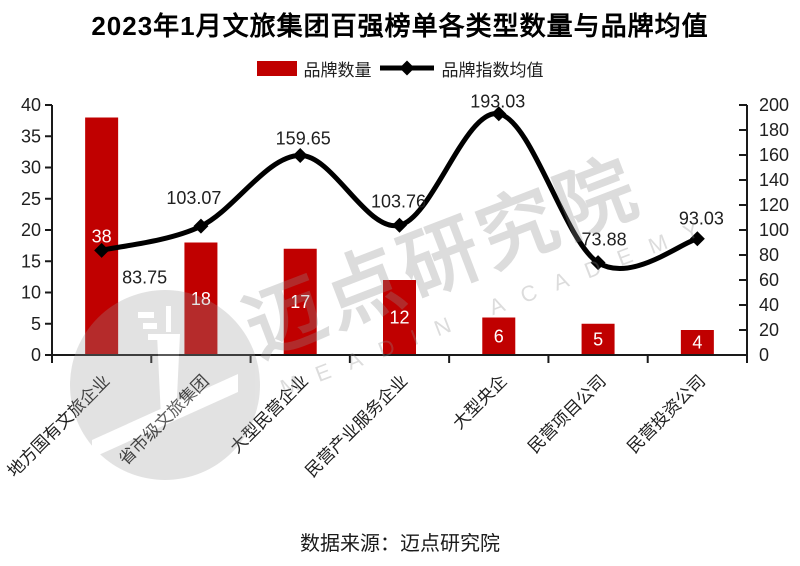 The width and height of the screenshot is (800, 566). Describe the element at coordinates (764, 355) in the screenshot. I see `right-axis-tick-label: 0` at that location.